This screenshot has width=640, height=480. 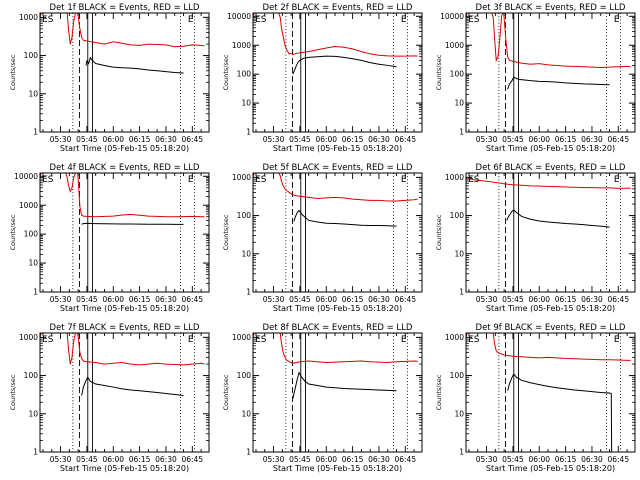 I want to click on panel-title: Det 2f BLACK = Events, RED = LLD, so click(x=338, y=8).